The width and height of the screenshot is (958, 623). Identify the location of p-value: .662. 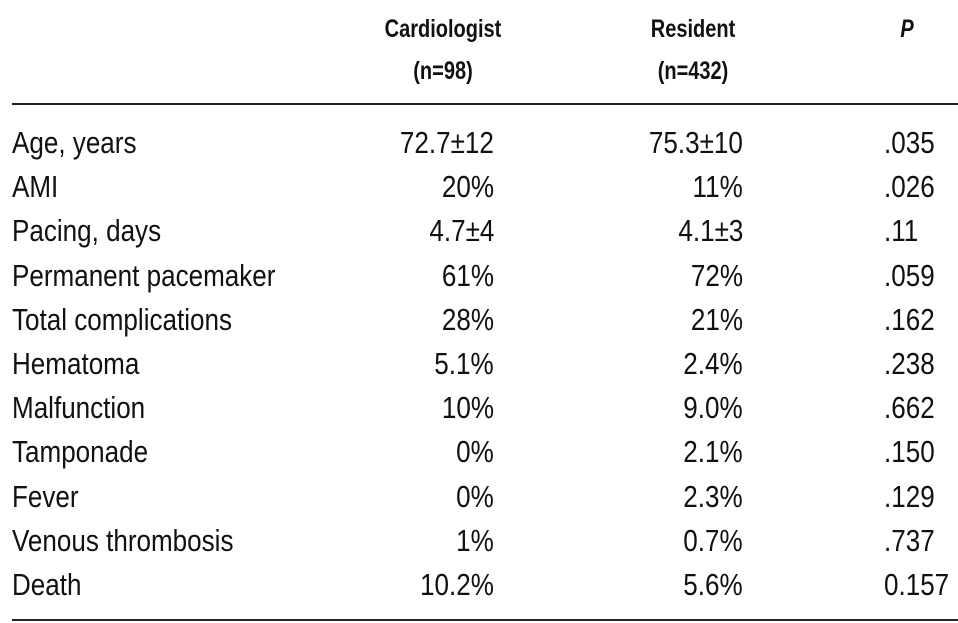
(909, 408).